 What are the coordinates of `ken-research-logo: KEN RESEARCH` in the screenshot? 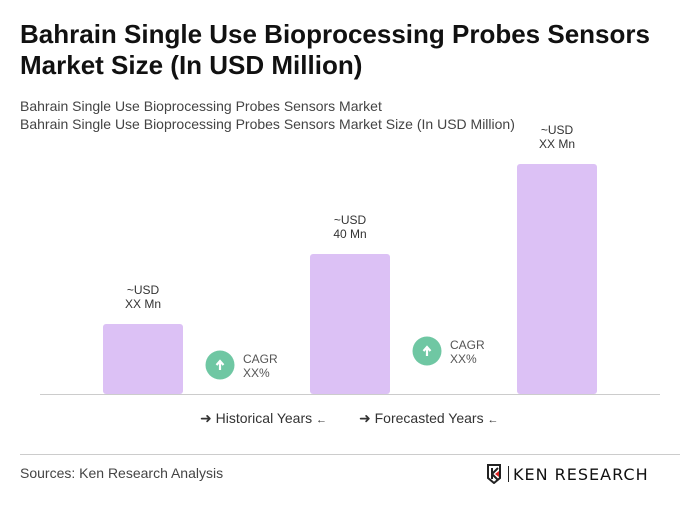 It's located at (567, 474).